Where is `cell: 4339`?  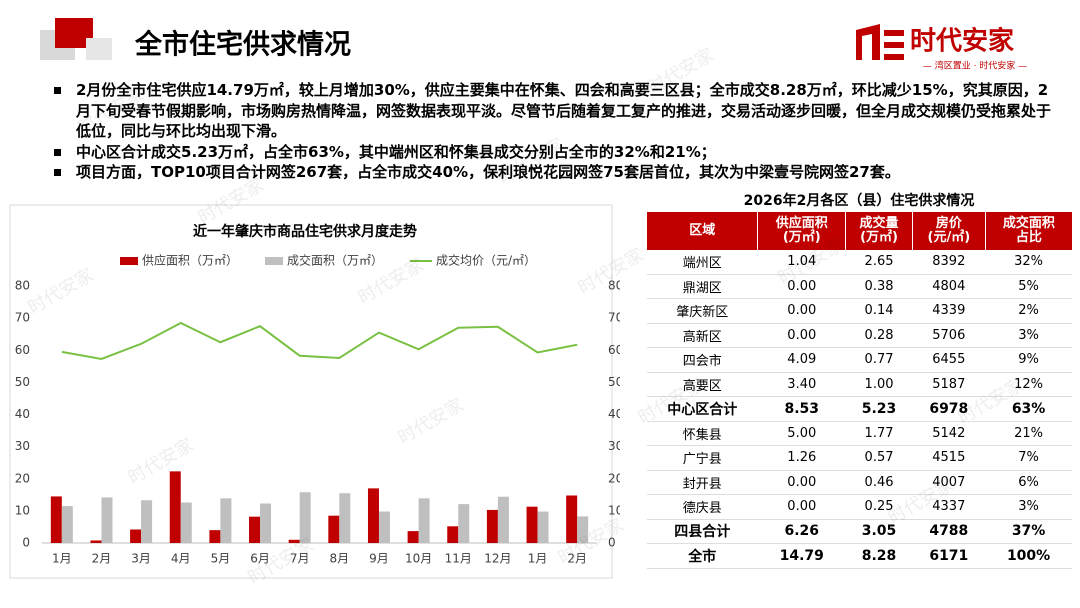
cell: 4339 is located at coordinates (949, 311).